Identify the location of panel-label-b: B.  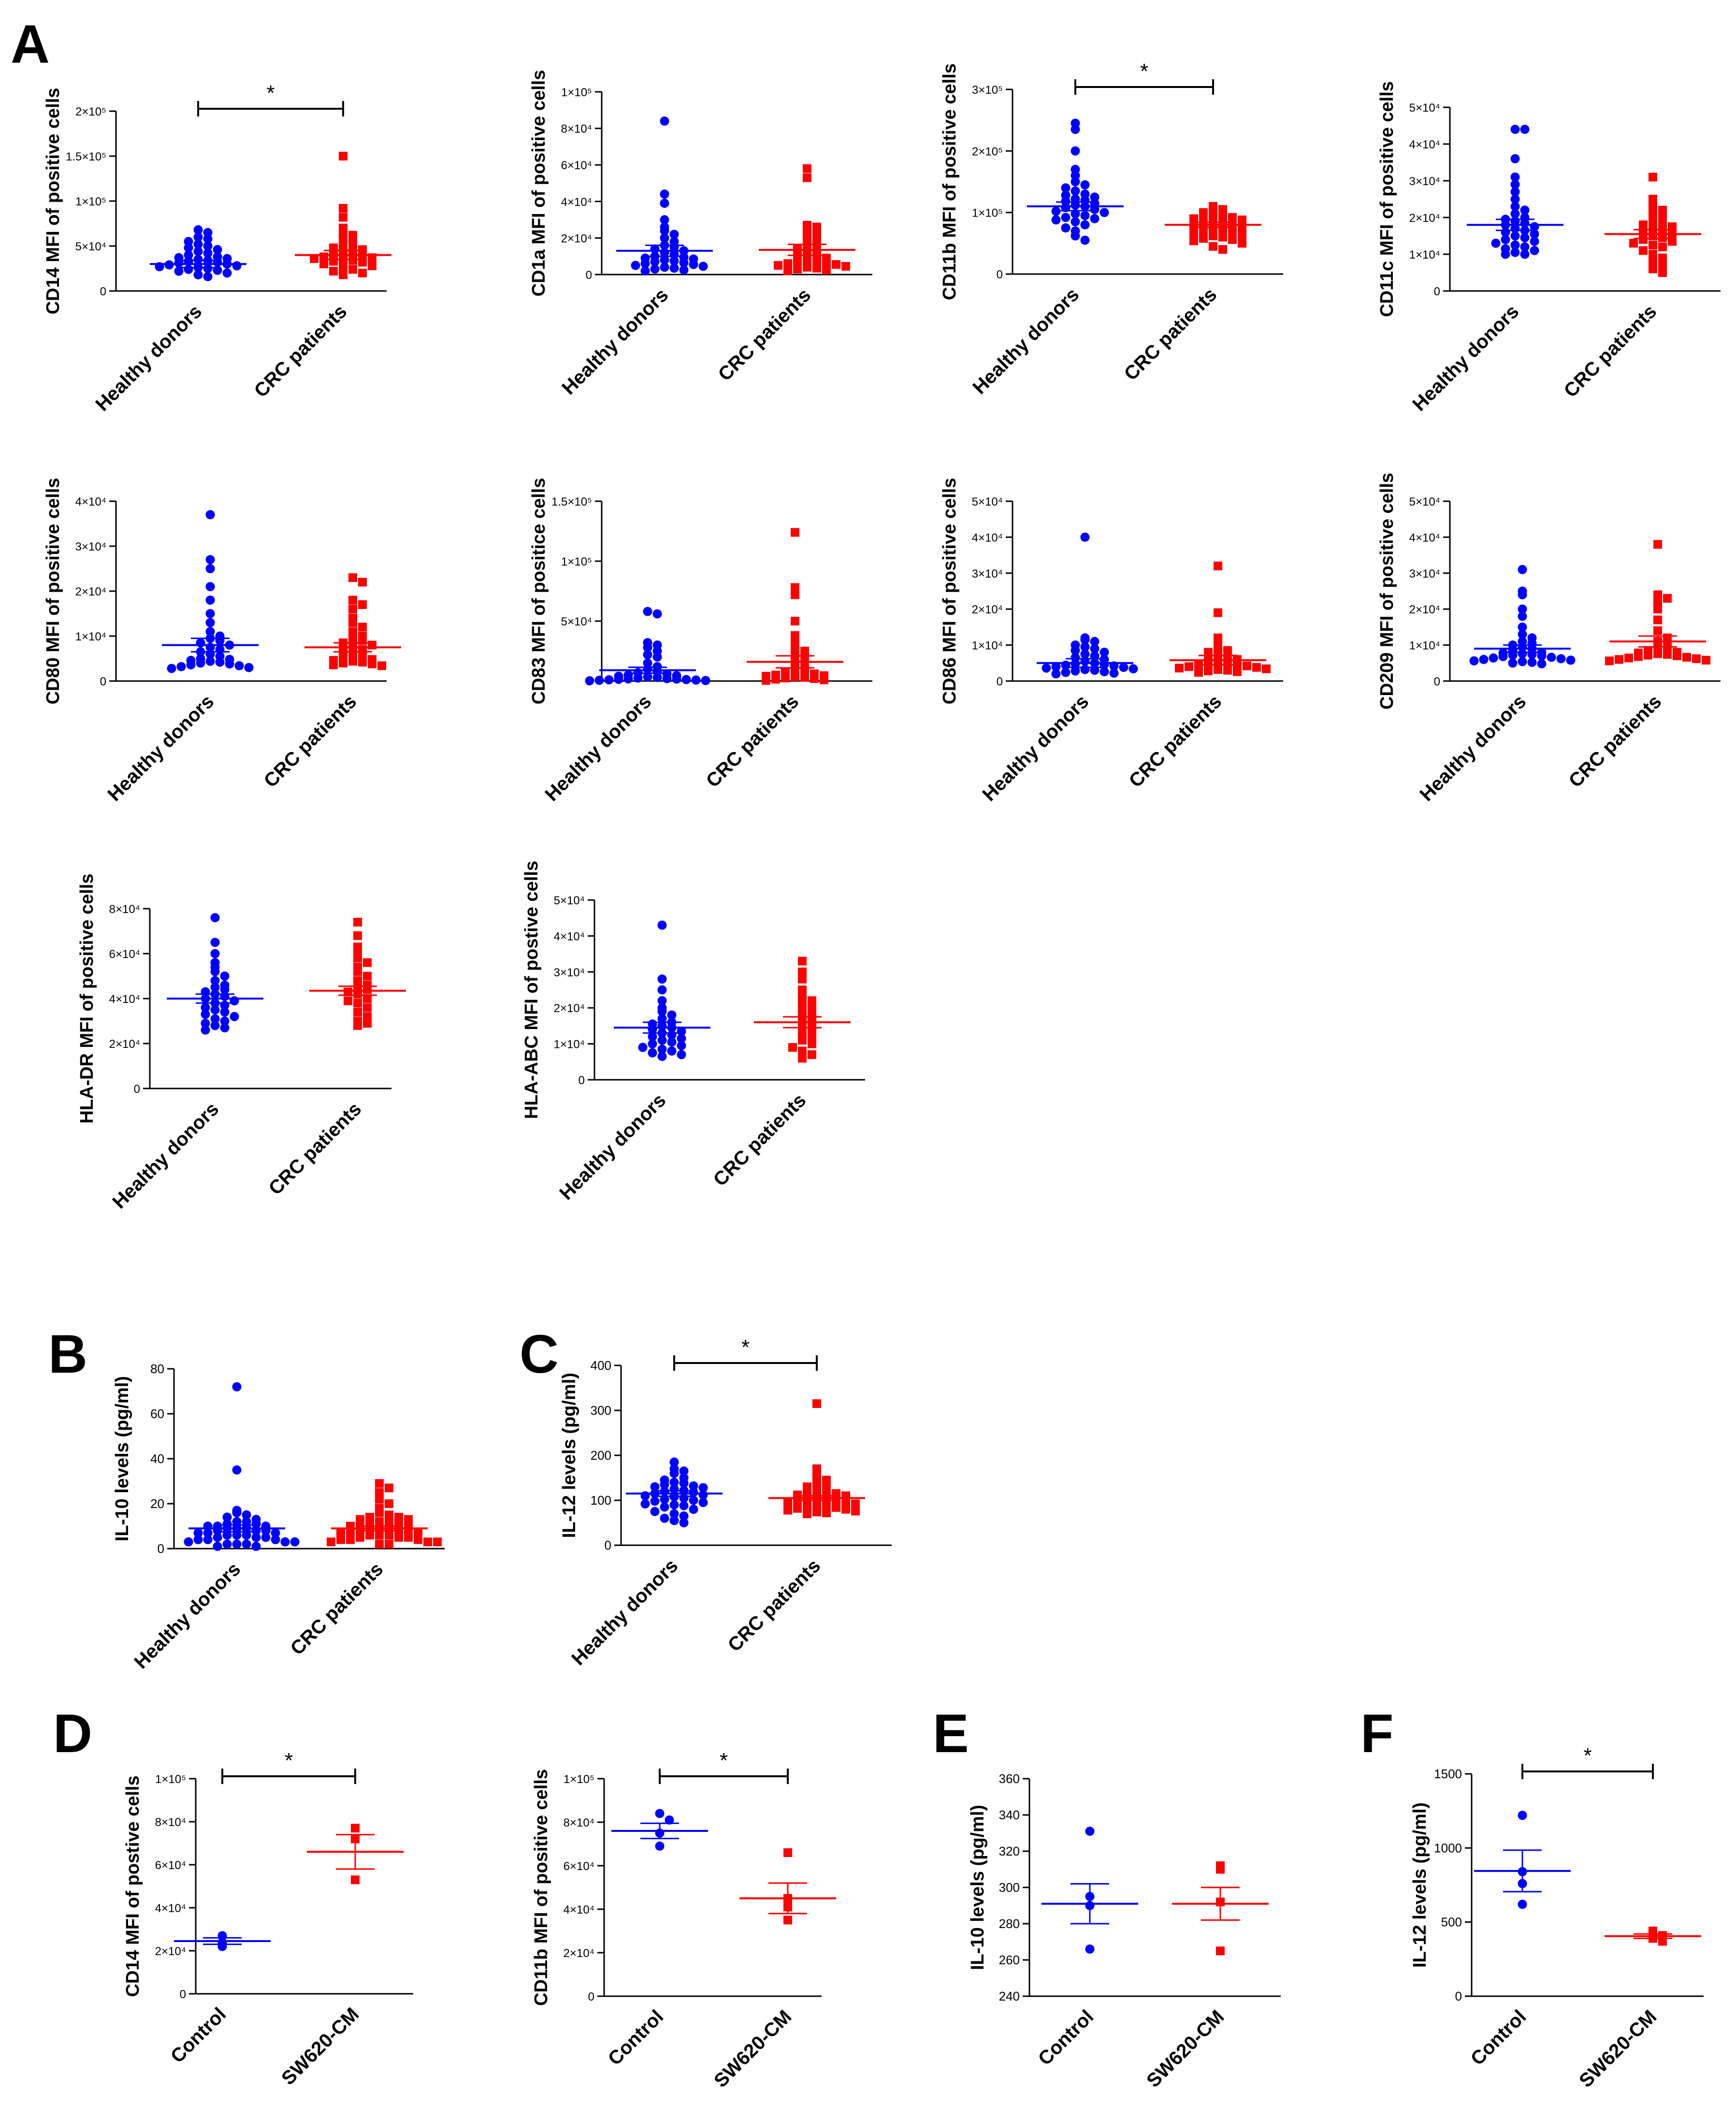
(67, 1354).